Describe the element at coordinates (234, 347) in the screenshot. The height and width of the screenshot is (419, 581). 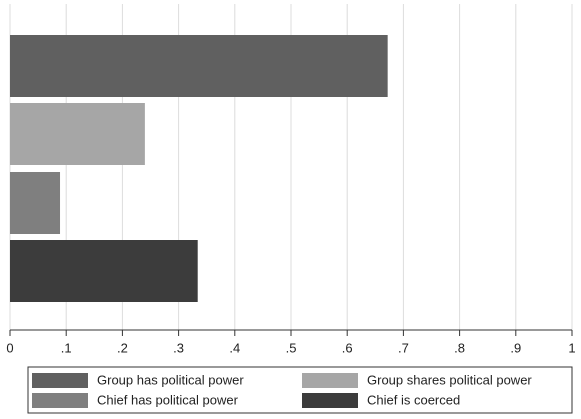
I see `x-tick-label: .4` at that location.